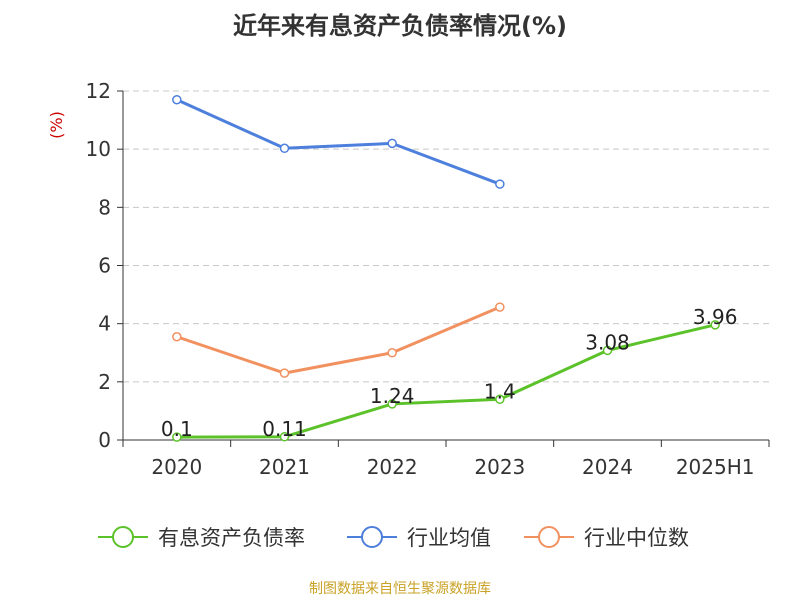  What do you see at coordinates (98, 149) in the screenshot?
I see `y-tick-label: 10` at bounding box center [98, 149].